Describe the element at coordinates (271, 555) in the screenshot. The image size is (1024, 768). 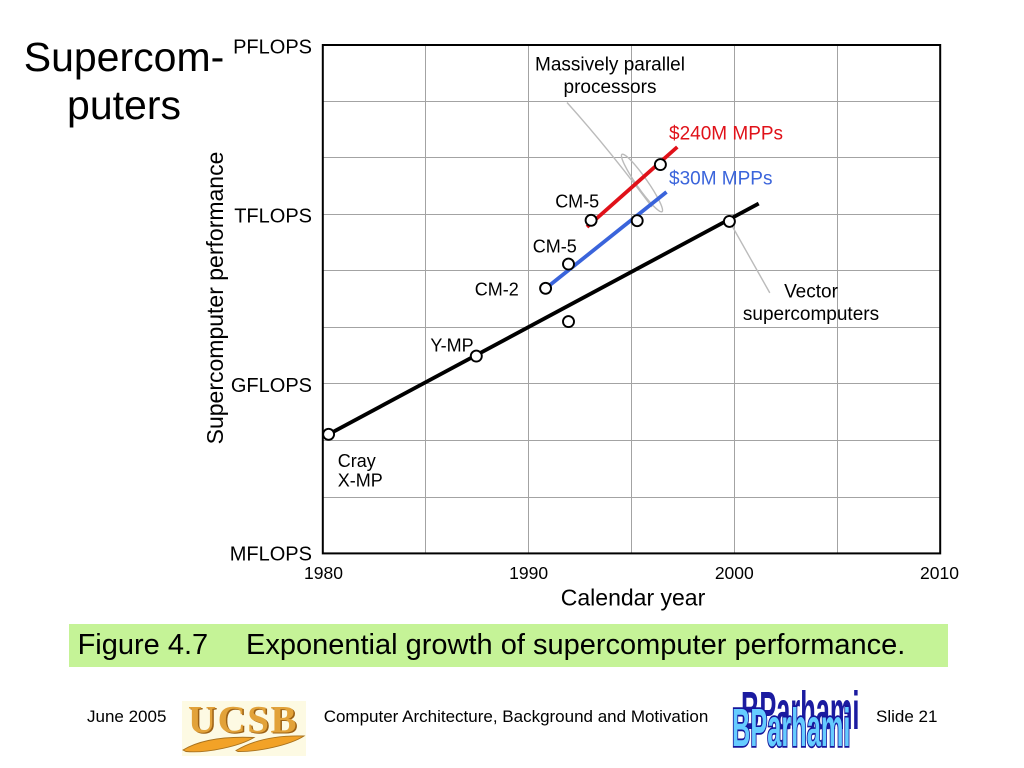
I see `svg-text: MFLOPS` at that location.